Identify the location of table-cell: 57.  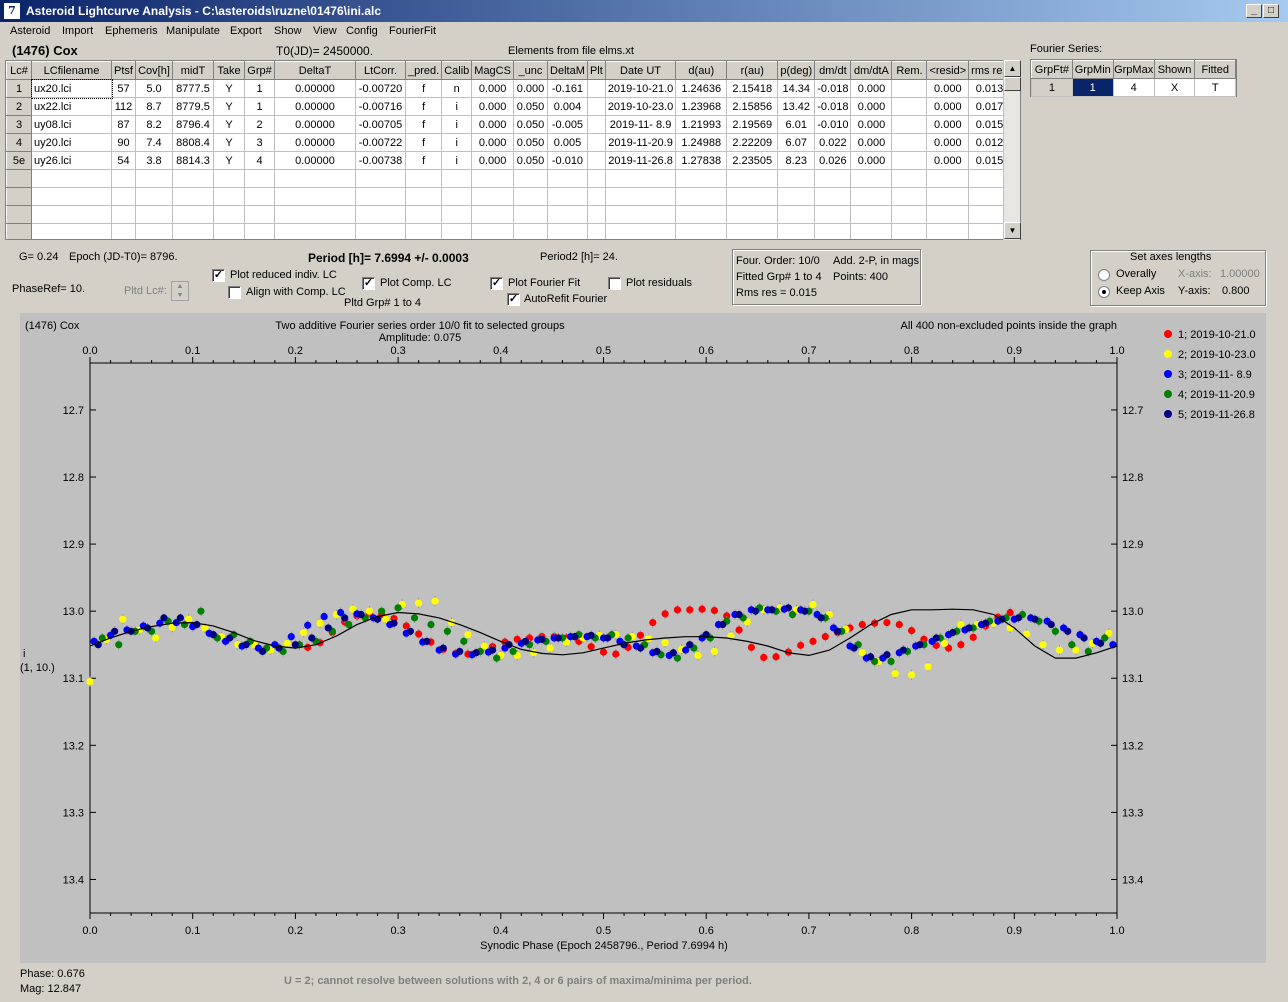
(123, 88).